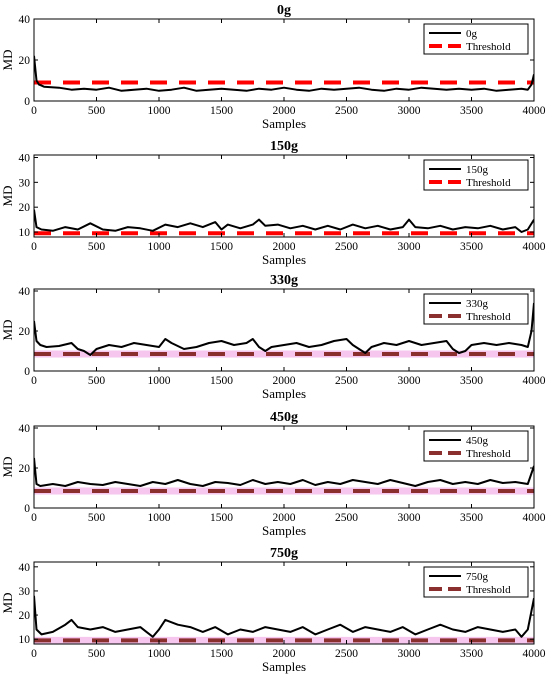  Describe the element at coordinates (477, 170) in the screenshot. I see `legend-entry-label: 150g` at that location.